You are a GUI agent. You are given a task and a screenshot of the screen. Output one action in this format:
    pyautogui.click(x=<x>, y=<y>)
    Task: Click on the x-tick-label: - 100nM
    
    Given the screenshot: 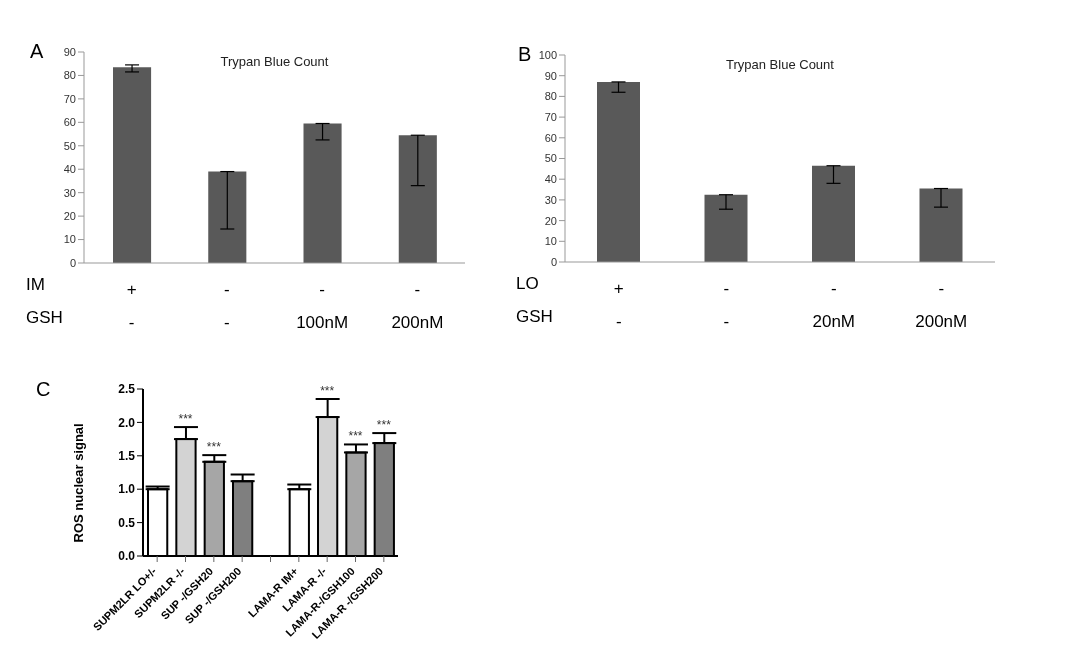 What is the action you would take?
    pyautogui.click(x=322, y=306)
    